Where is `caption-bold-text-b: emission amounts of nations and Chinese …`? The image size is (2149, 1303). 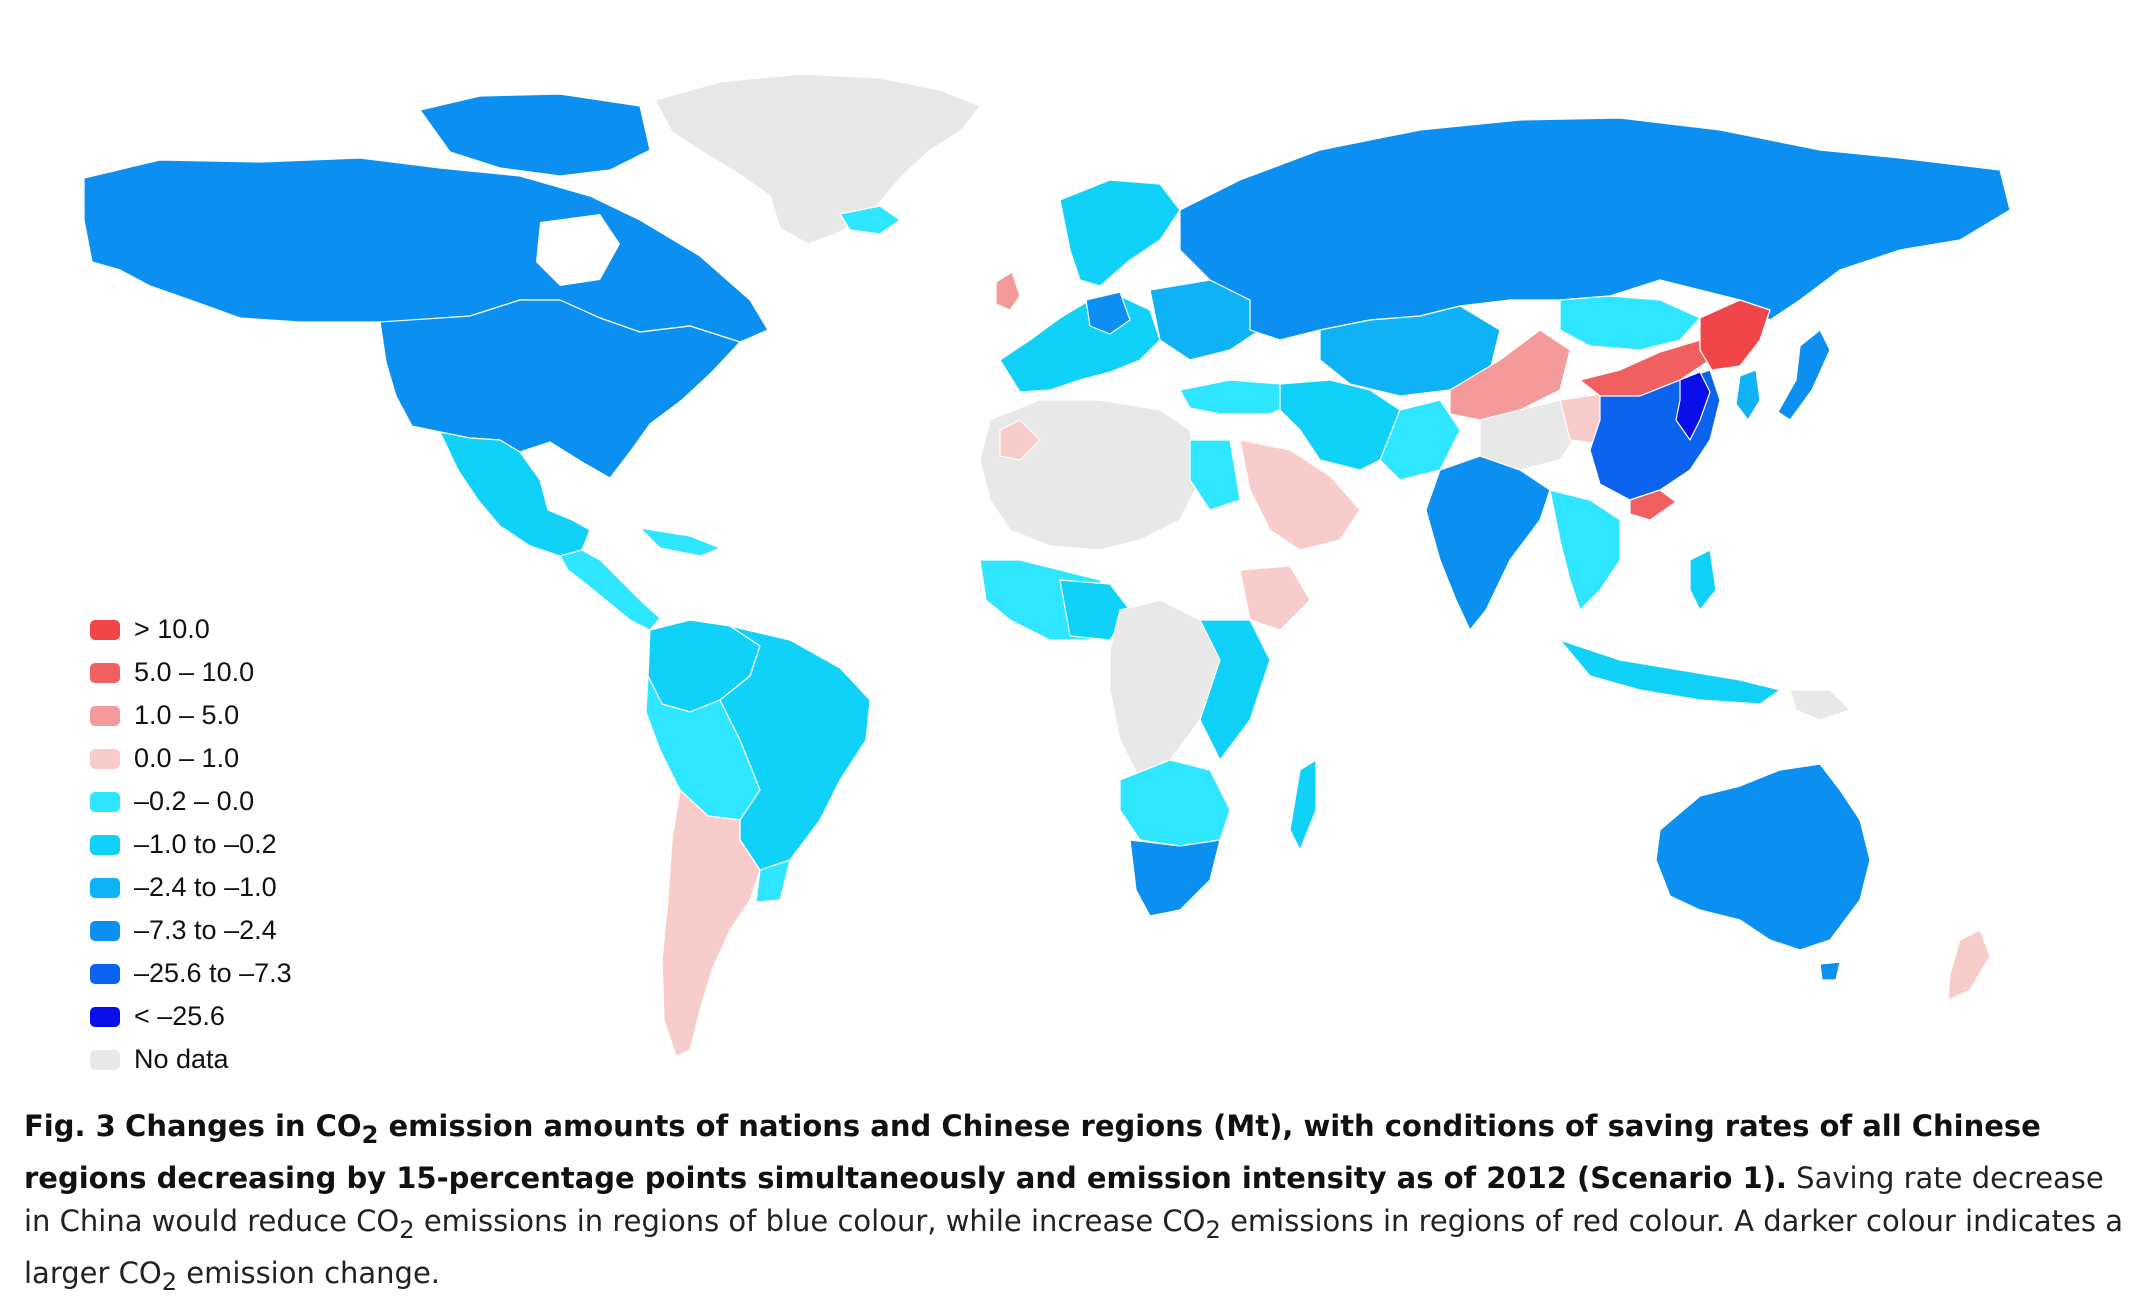 caption-bold-text-b: emission amounts of nations and Chinese … is located at coordinates (1032, 1152).